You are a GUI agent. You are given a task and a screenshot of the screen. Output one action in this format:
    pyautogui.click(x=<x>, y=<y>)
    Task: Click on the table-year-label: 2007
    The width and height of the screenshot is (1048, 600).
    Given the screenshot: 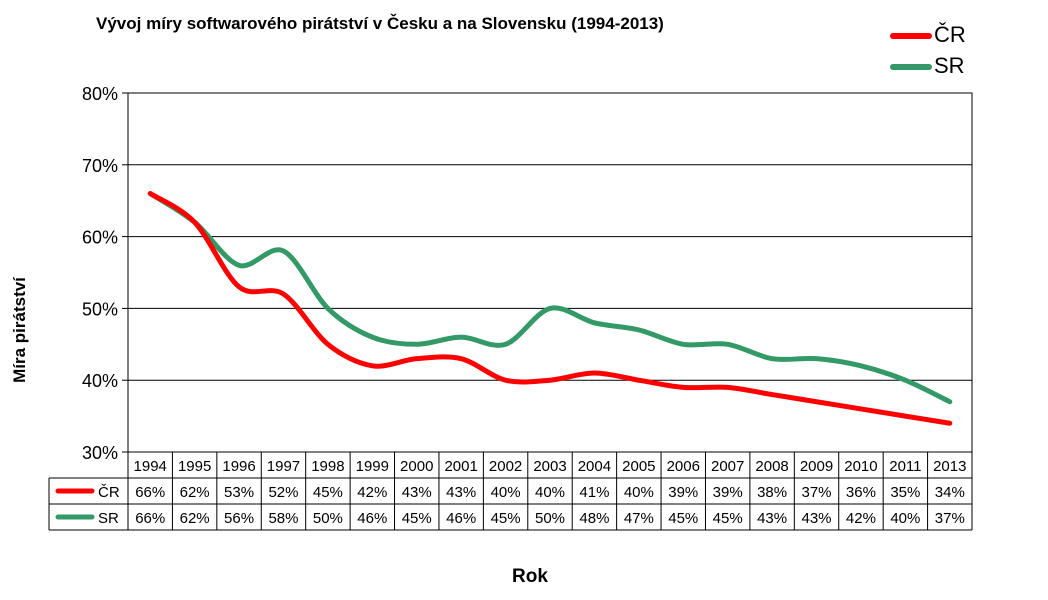 What is the action you would take?
    pyautogui.click(x=727, y=466)
    